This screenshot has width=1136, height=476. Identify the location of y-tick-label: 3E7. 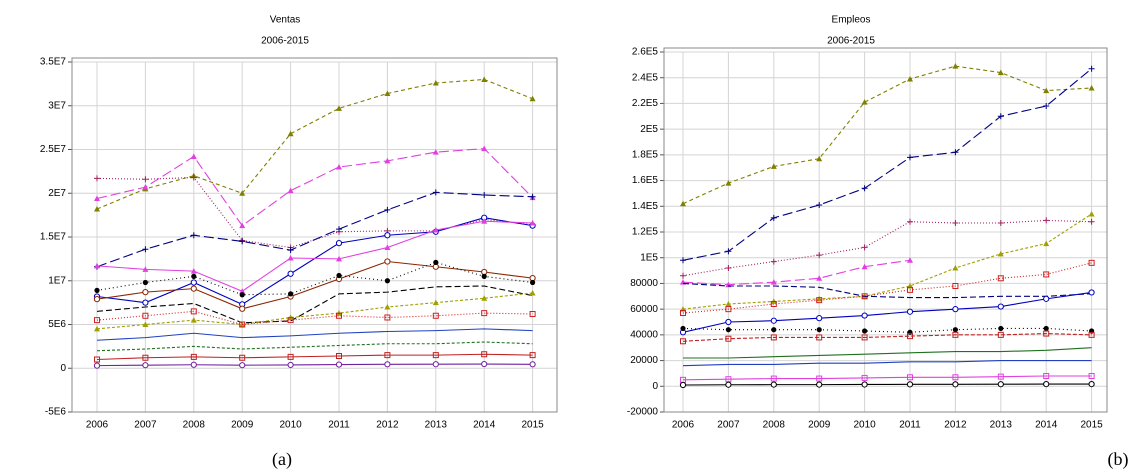
(57, 105).